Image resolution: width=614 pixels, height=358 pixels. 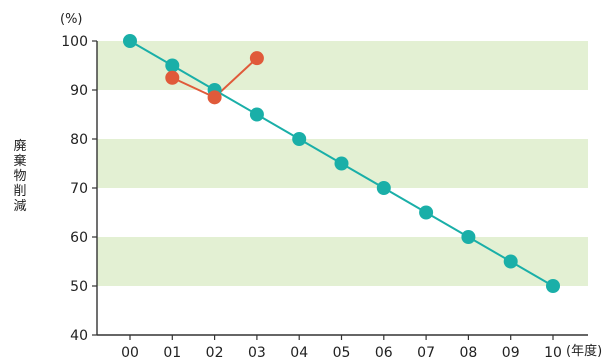 What do you see at coordinates (511, 351) in the screenshot?
I see `x-tick-label-09: 09` at bounding box center [511, 351].